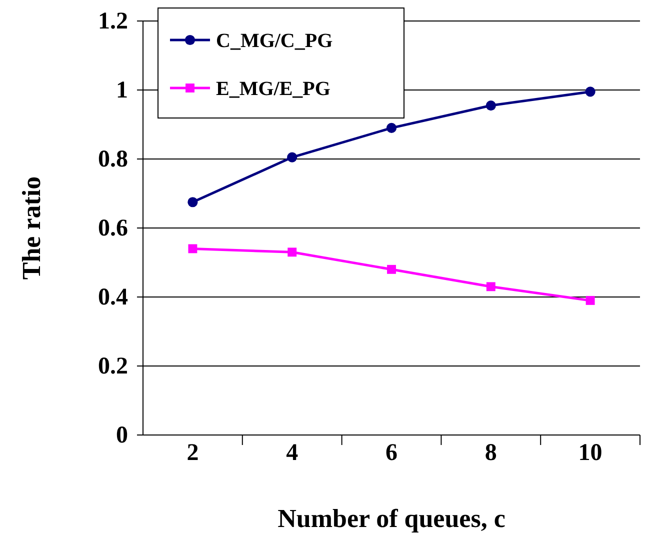 The image size is (646, 535). What do you see at coordinates (31, 228) in the screenshot?
I see `y-axis-title: The ratio` at bounding box center [31, 228].